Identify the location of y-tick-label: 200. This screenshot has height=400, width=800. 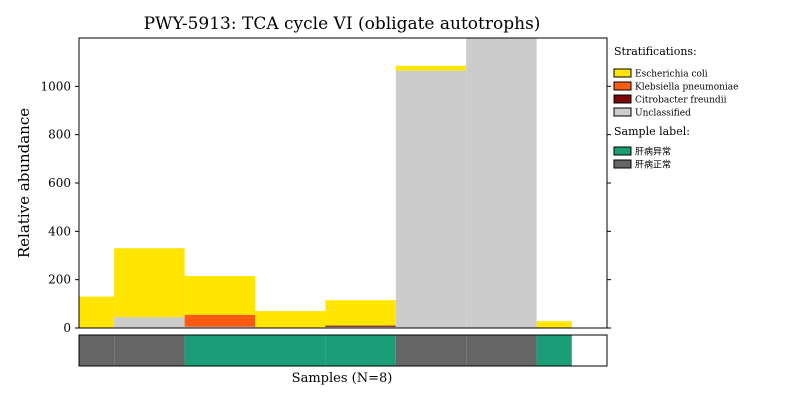
(59, 280).